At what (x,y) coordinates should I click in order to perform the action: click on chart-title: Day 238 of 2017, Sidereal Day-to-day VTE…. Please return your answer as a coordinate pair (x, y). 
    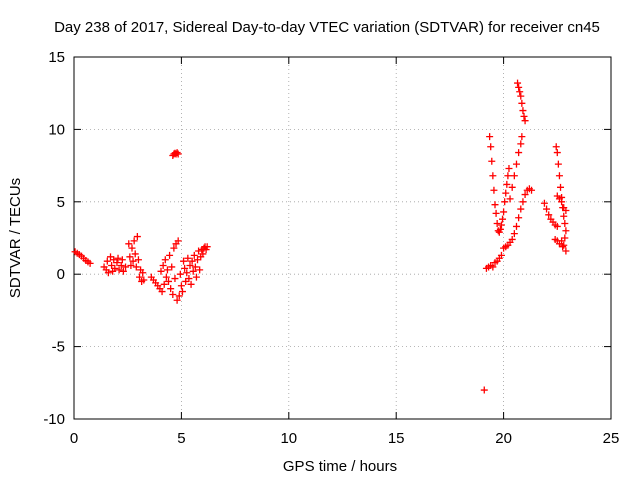
    Looking at the image, I should click on (327, 27).